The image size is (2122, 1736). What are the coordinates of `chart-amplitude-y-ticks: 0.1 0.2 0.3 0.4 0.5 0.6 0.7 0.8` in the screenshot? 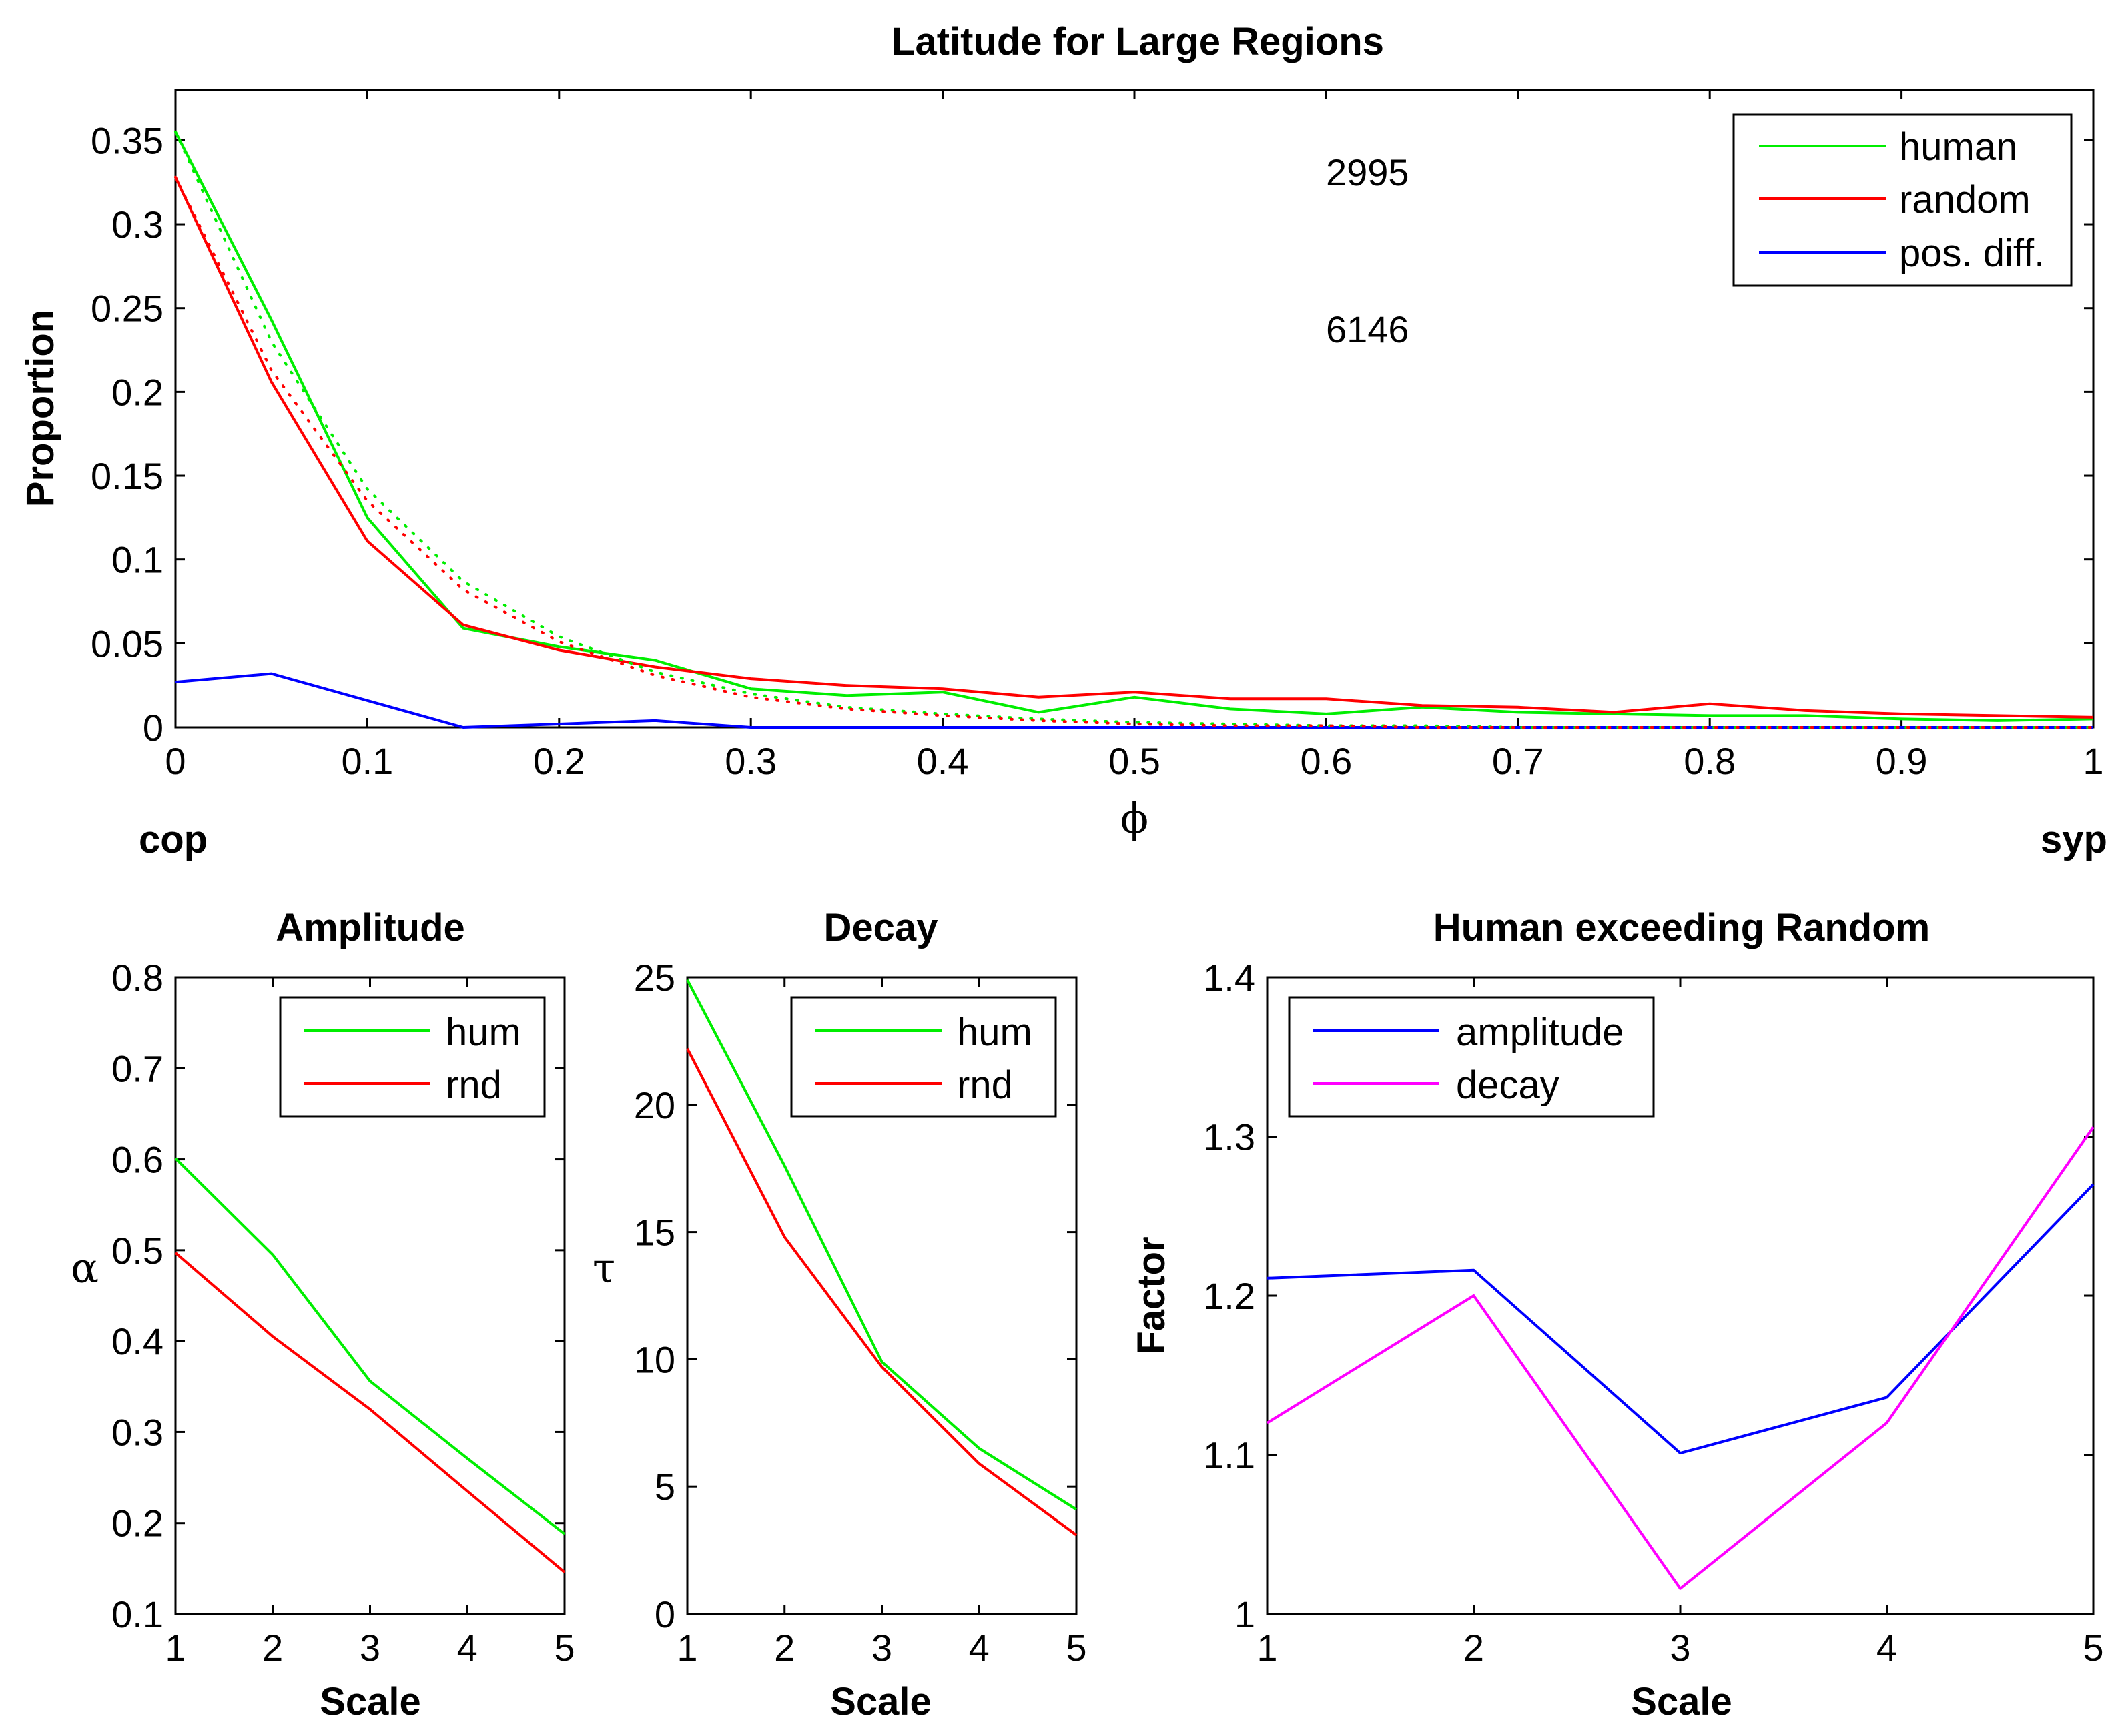 It's located at (338, 1296).